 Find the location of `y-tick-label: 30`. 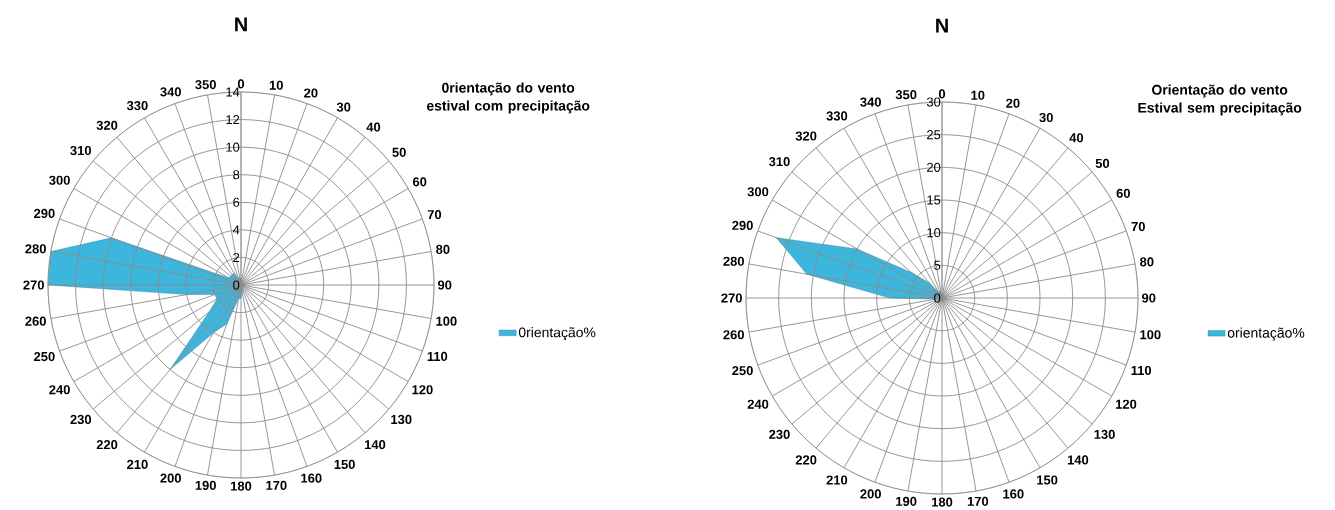

y-tick-label: 30 is located at coordinates (933, 102).